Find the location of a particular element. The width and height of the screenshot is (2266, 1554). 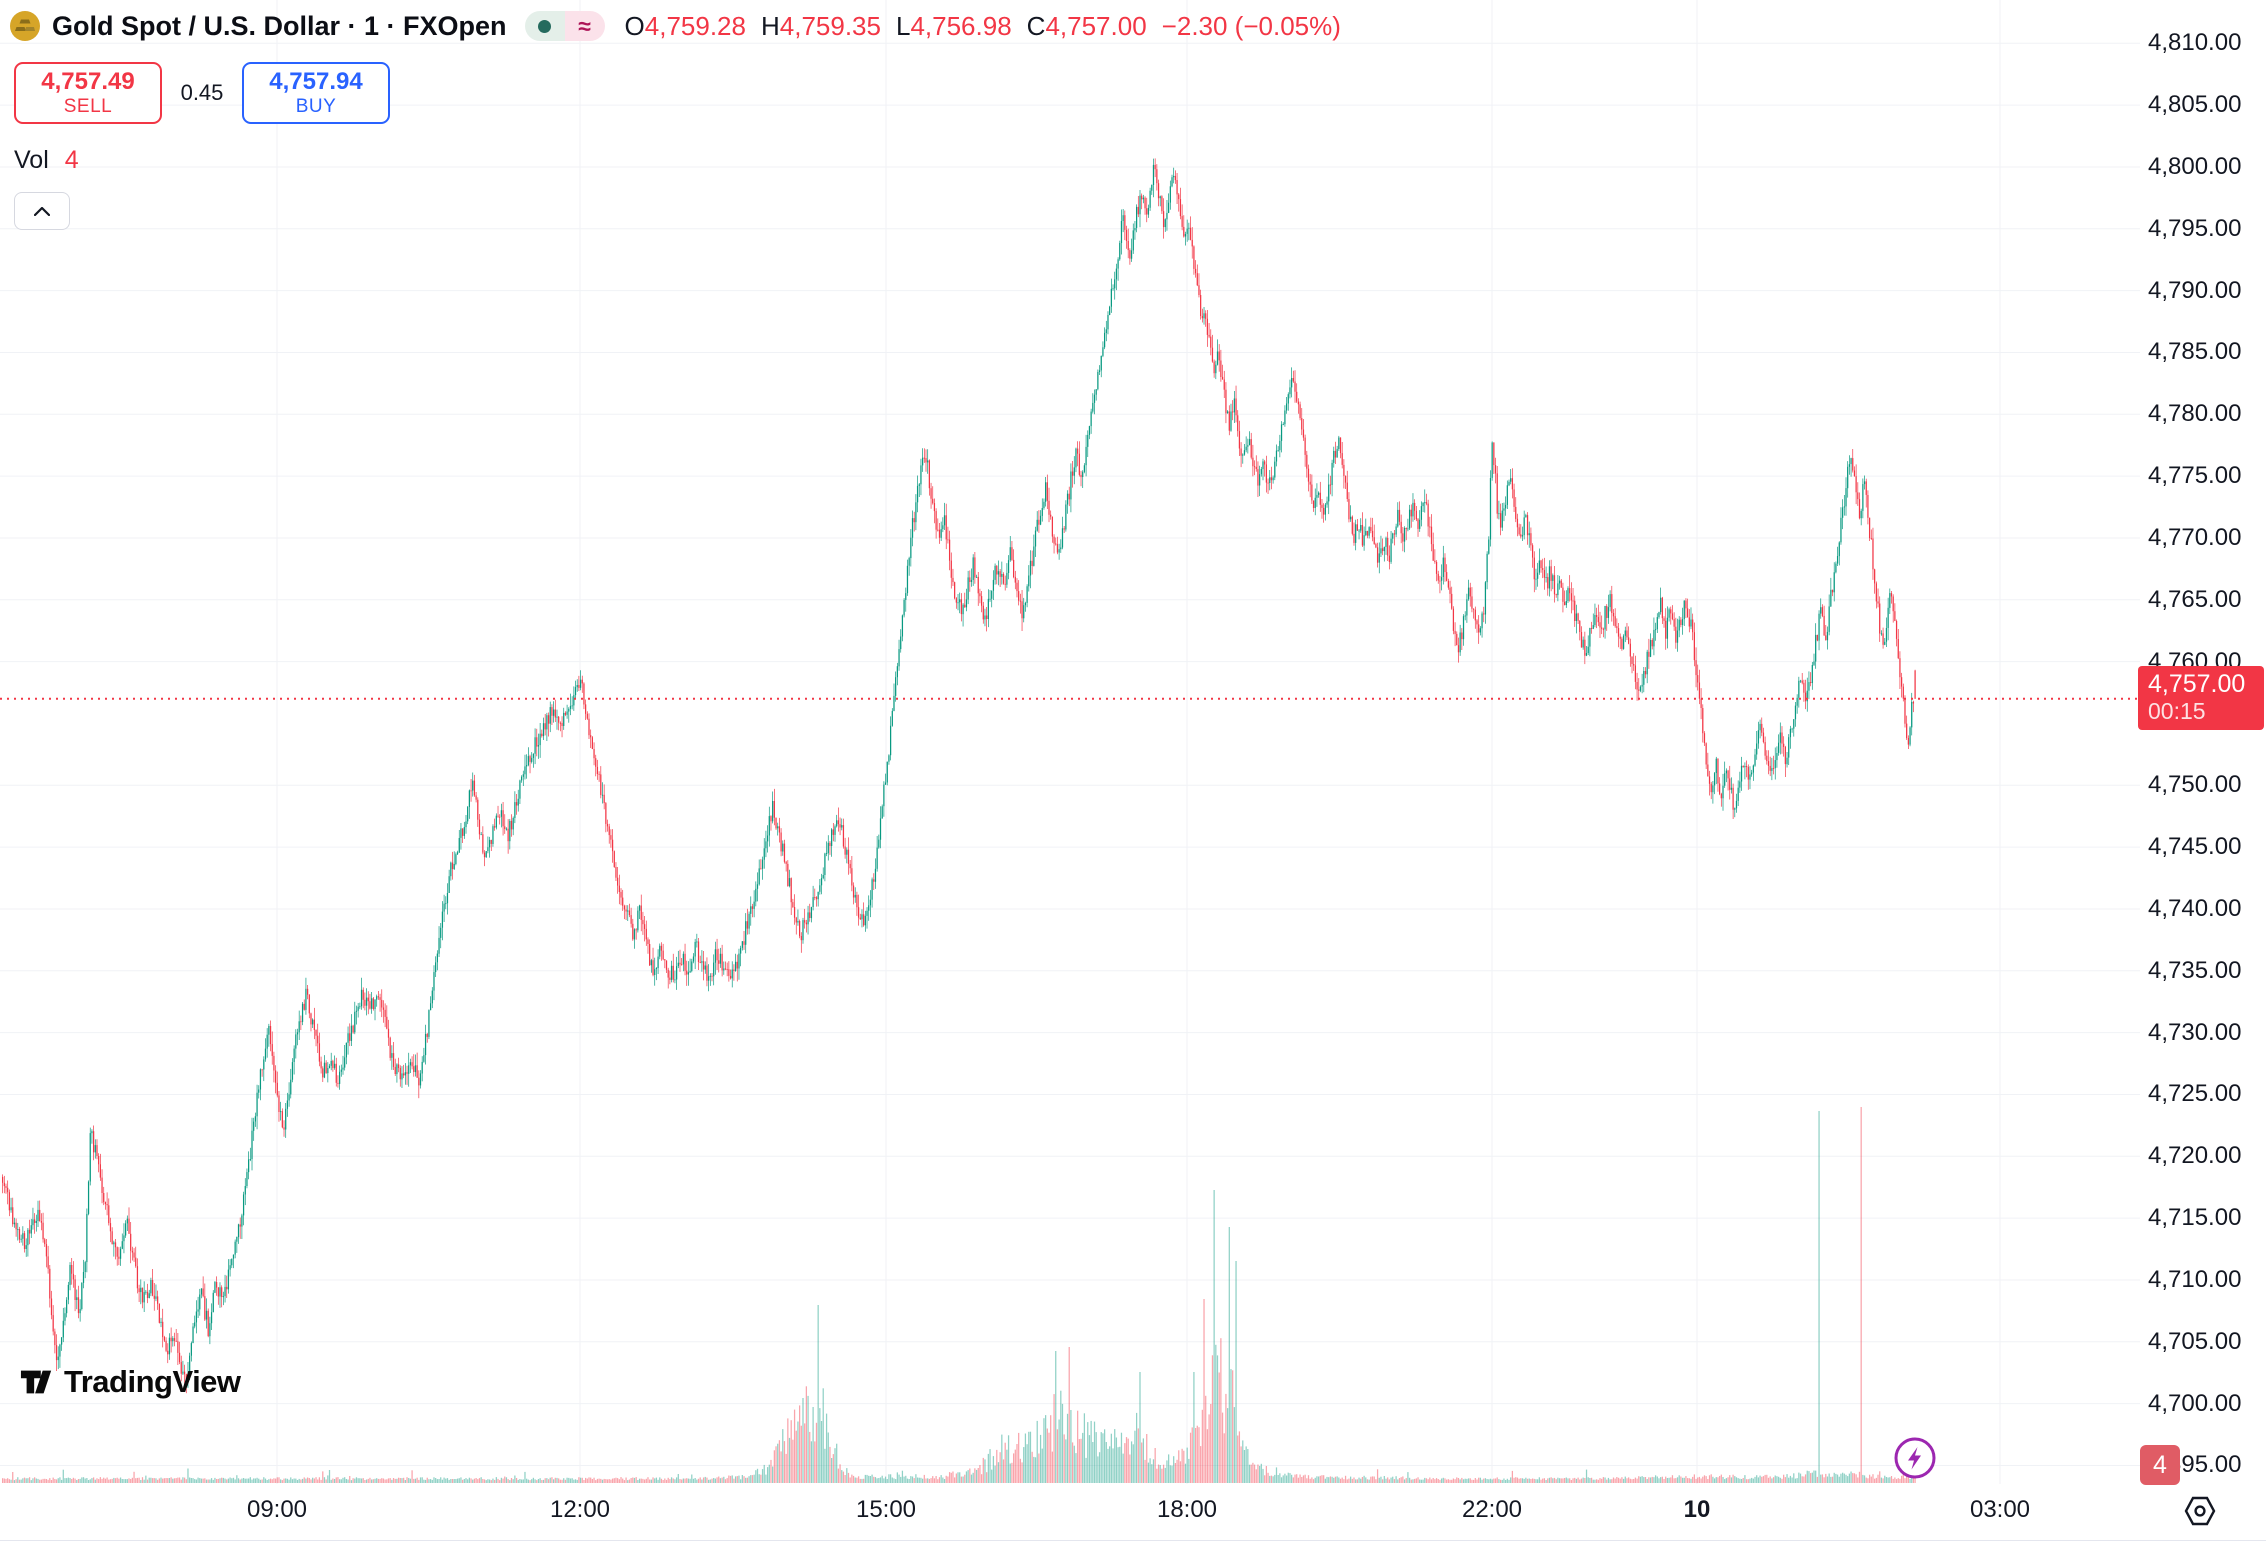

time-tick-label: 18:00 is located at coordinates (1187, 1509).